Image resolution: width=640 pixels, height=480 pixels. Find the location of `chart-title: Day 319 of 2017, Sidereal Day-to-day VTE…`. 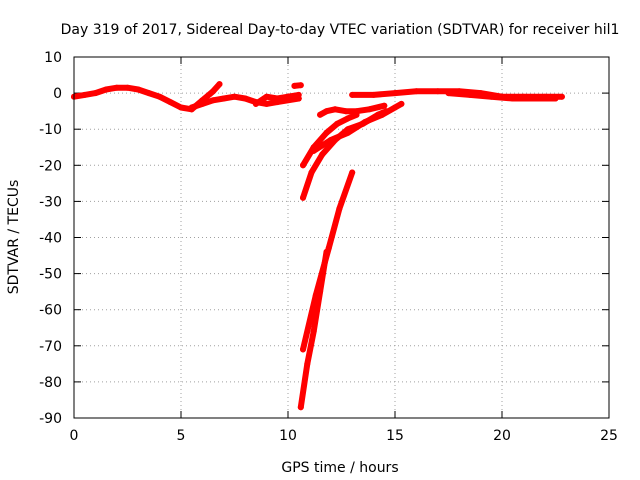

chart-title: Day 319 of 2017, Sidereal Day-to-day VTE… is located at coordinates (340, 30).